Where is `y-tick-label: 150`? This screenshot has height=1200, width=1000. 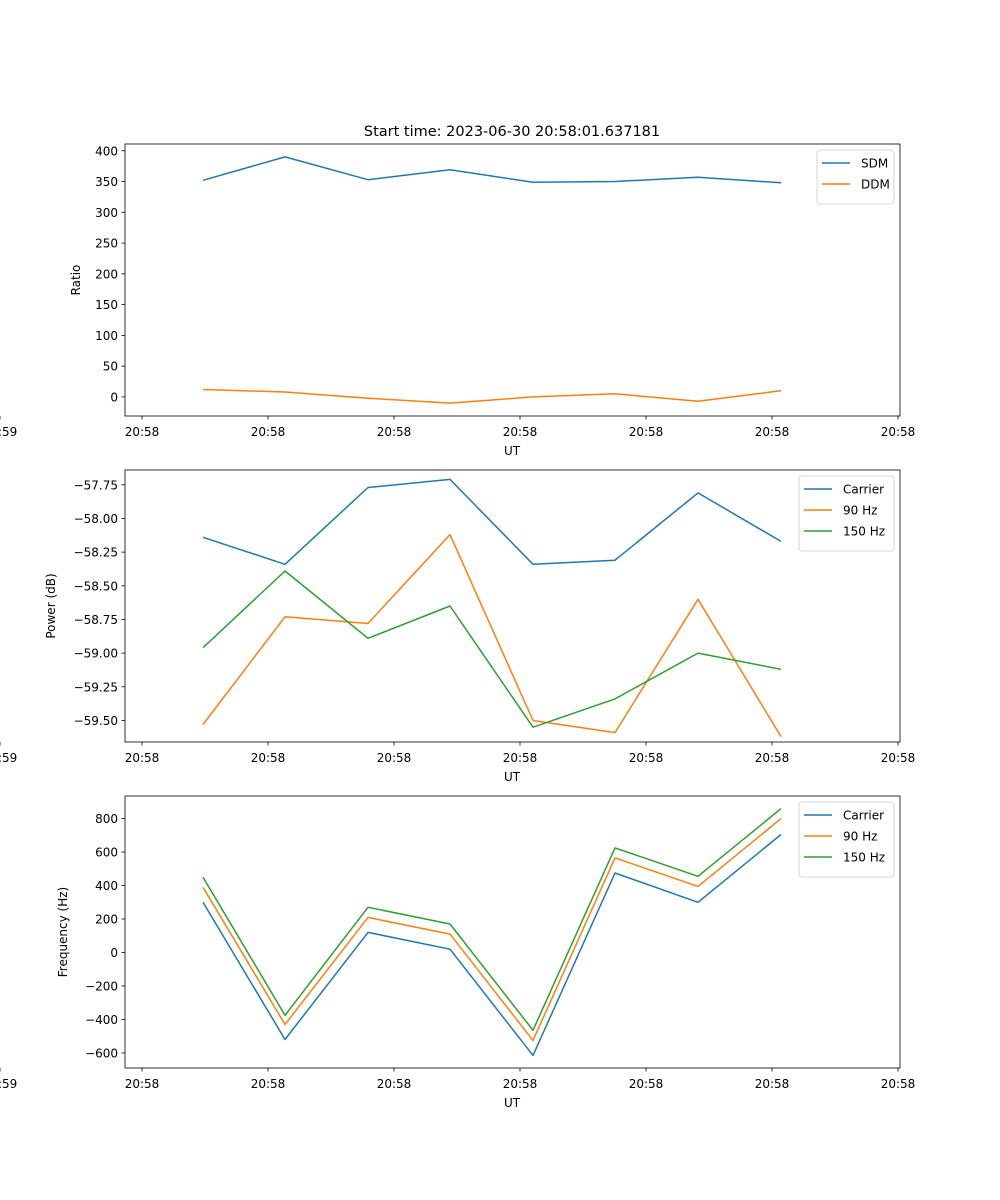 y-tick-label: 150 is located at coordinates (106, 305).